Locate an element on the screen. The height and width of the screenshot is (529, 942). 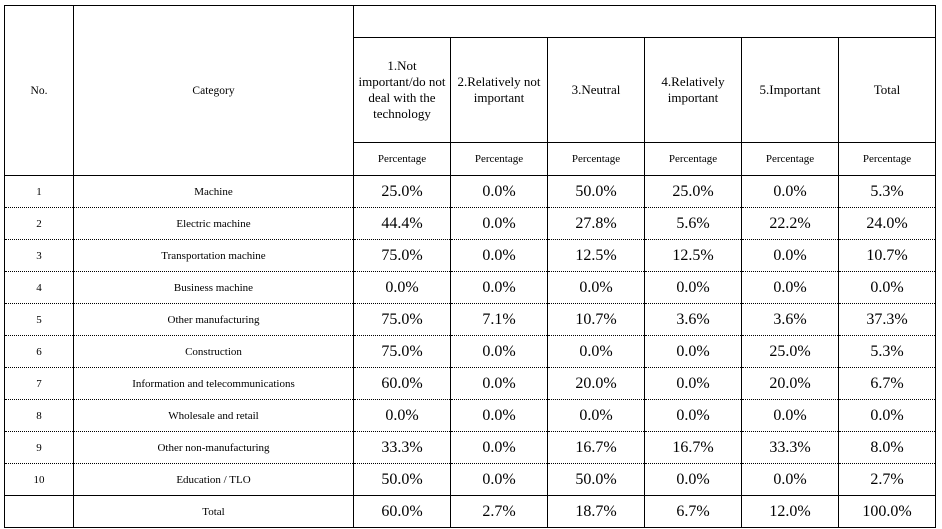
cell-value: 60.0% is located at coordinates (402, 383).